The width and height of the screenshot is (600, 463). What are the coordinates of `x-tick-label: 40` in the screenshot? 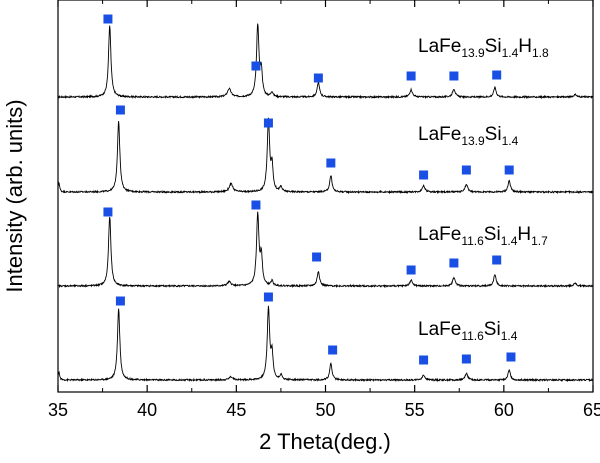 It's located at (147, 410).